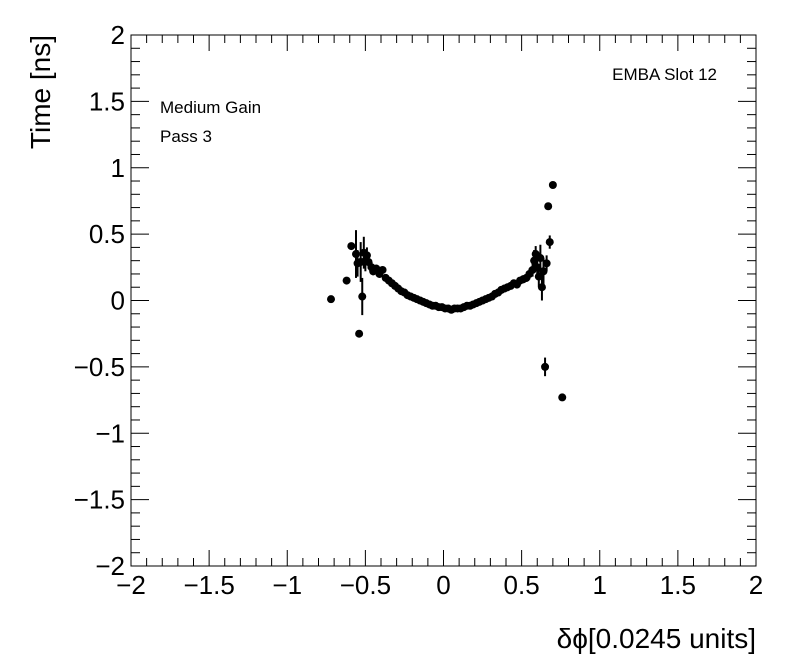  I want to click on x-tick-label: −0.5, so click(365, 585).